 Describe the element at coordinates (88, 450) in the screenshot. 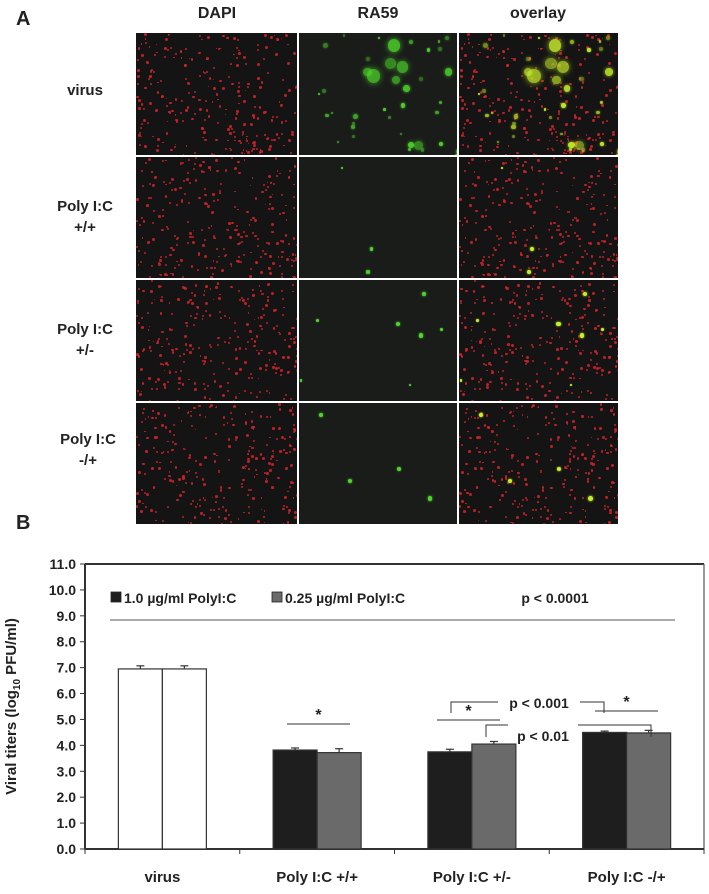

I see `row-label-polyic-mp: Poly I:C -/+` at that location.